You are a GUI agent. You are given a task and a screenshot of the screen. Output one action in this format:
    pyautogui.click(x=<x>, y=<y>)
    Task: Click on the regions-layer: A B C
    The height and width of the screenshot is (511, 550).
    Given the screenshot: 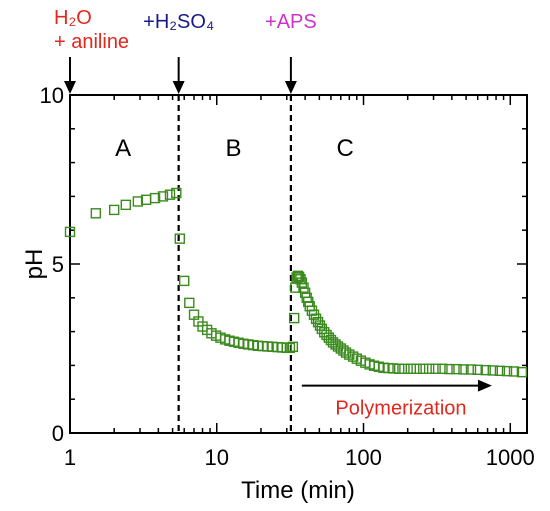 What is the action you would take?
    pyautogui.click(x=234, y=148)
    